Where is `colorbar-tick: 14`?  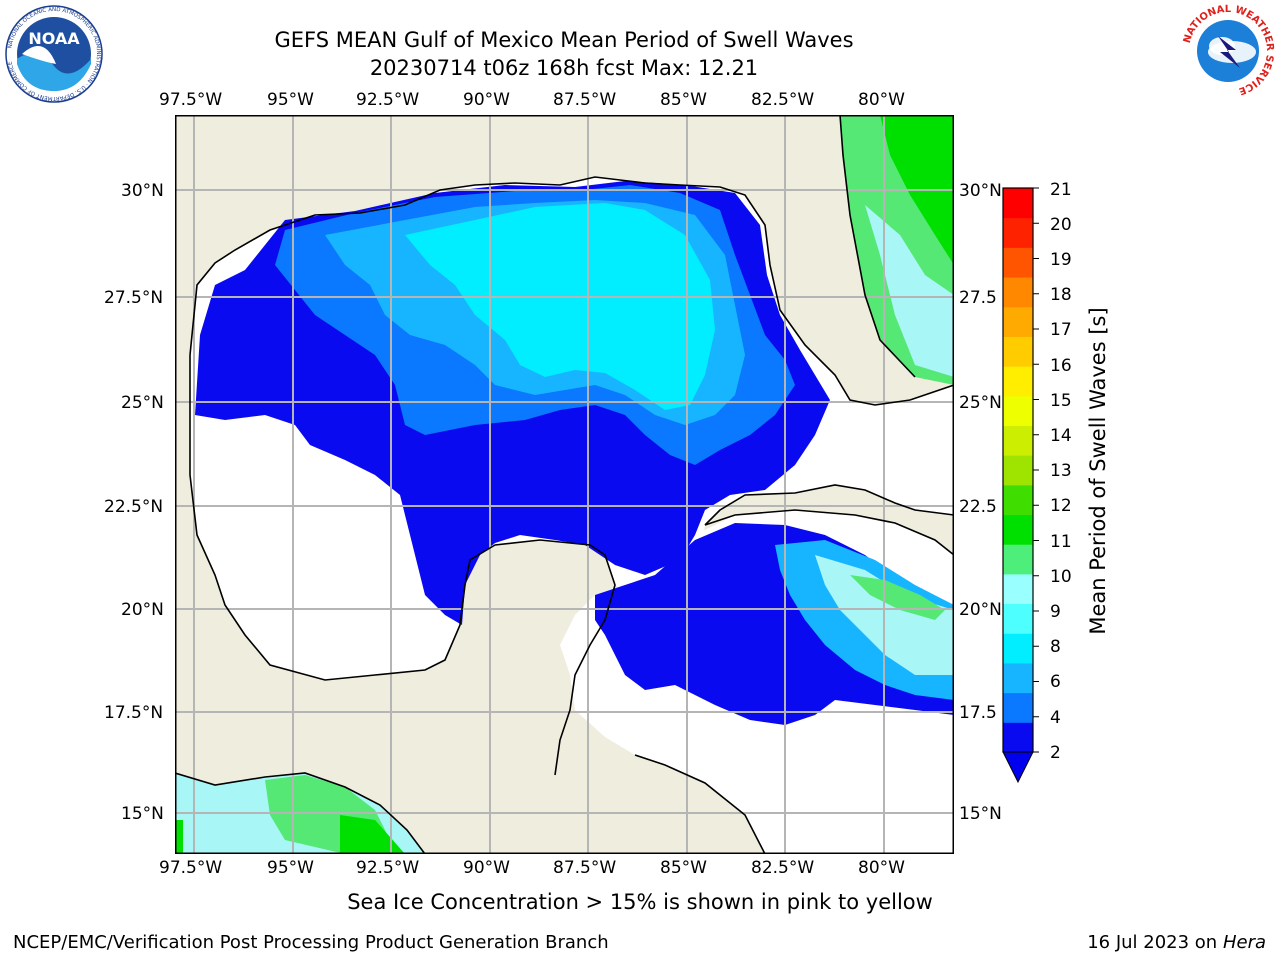 colorbar-tick: 14 is located at coordinates (1061, 436).